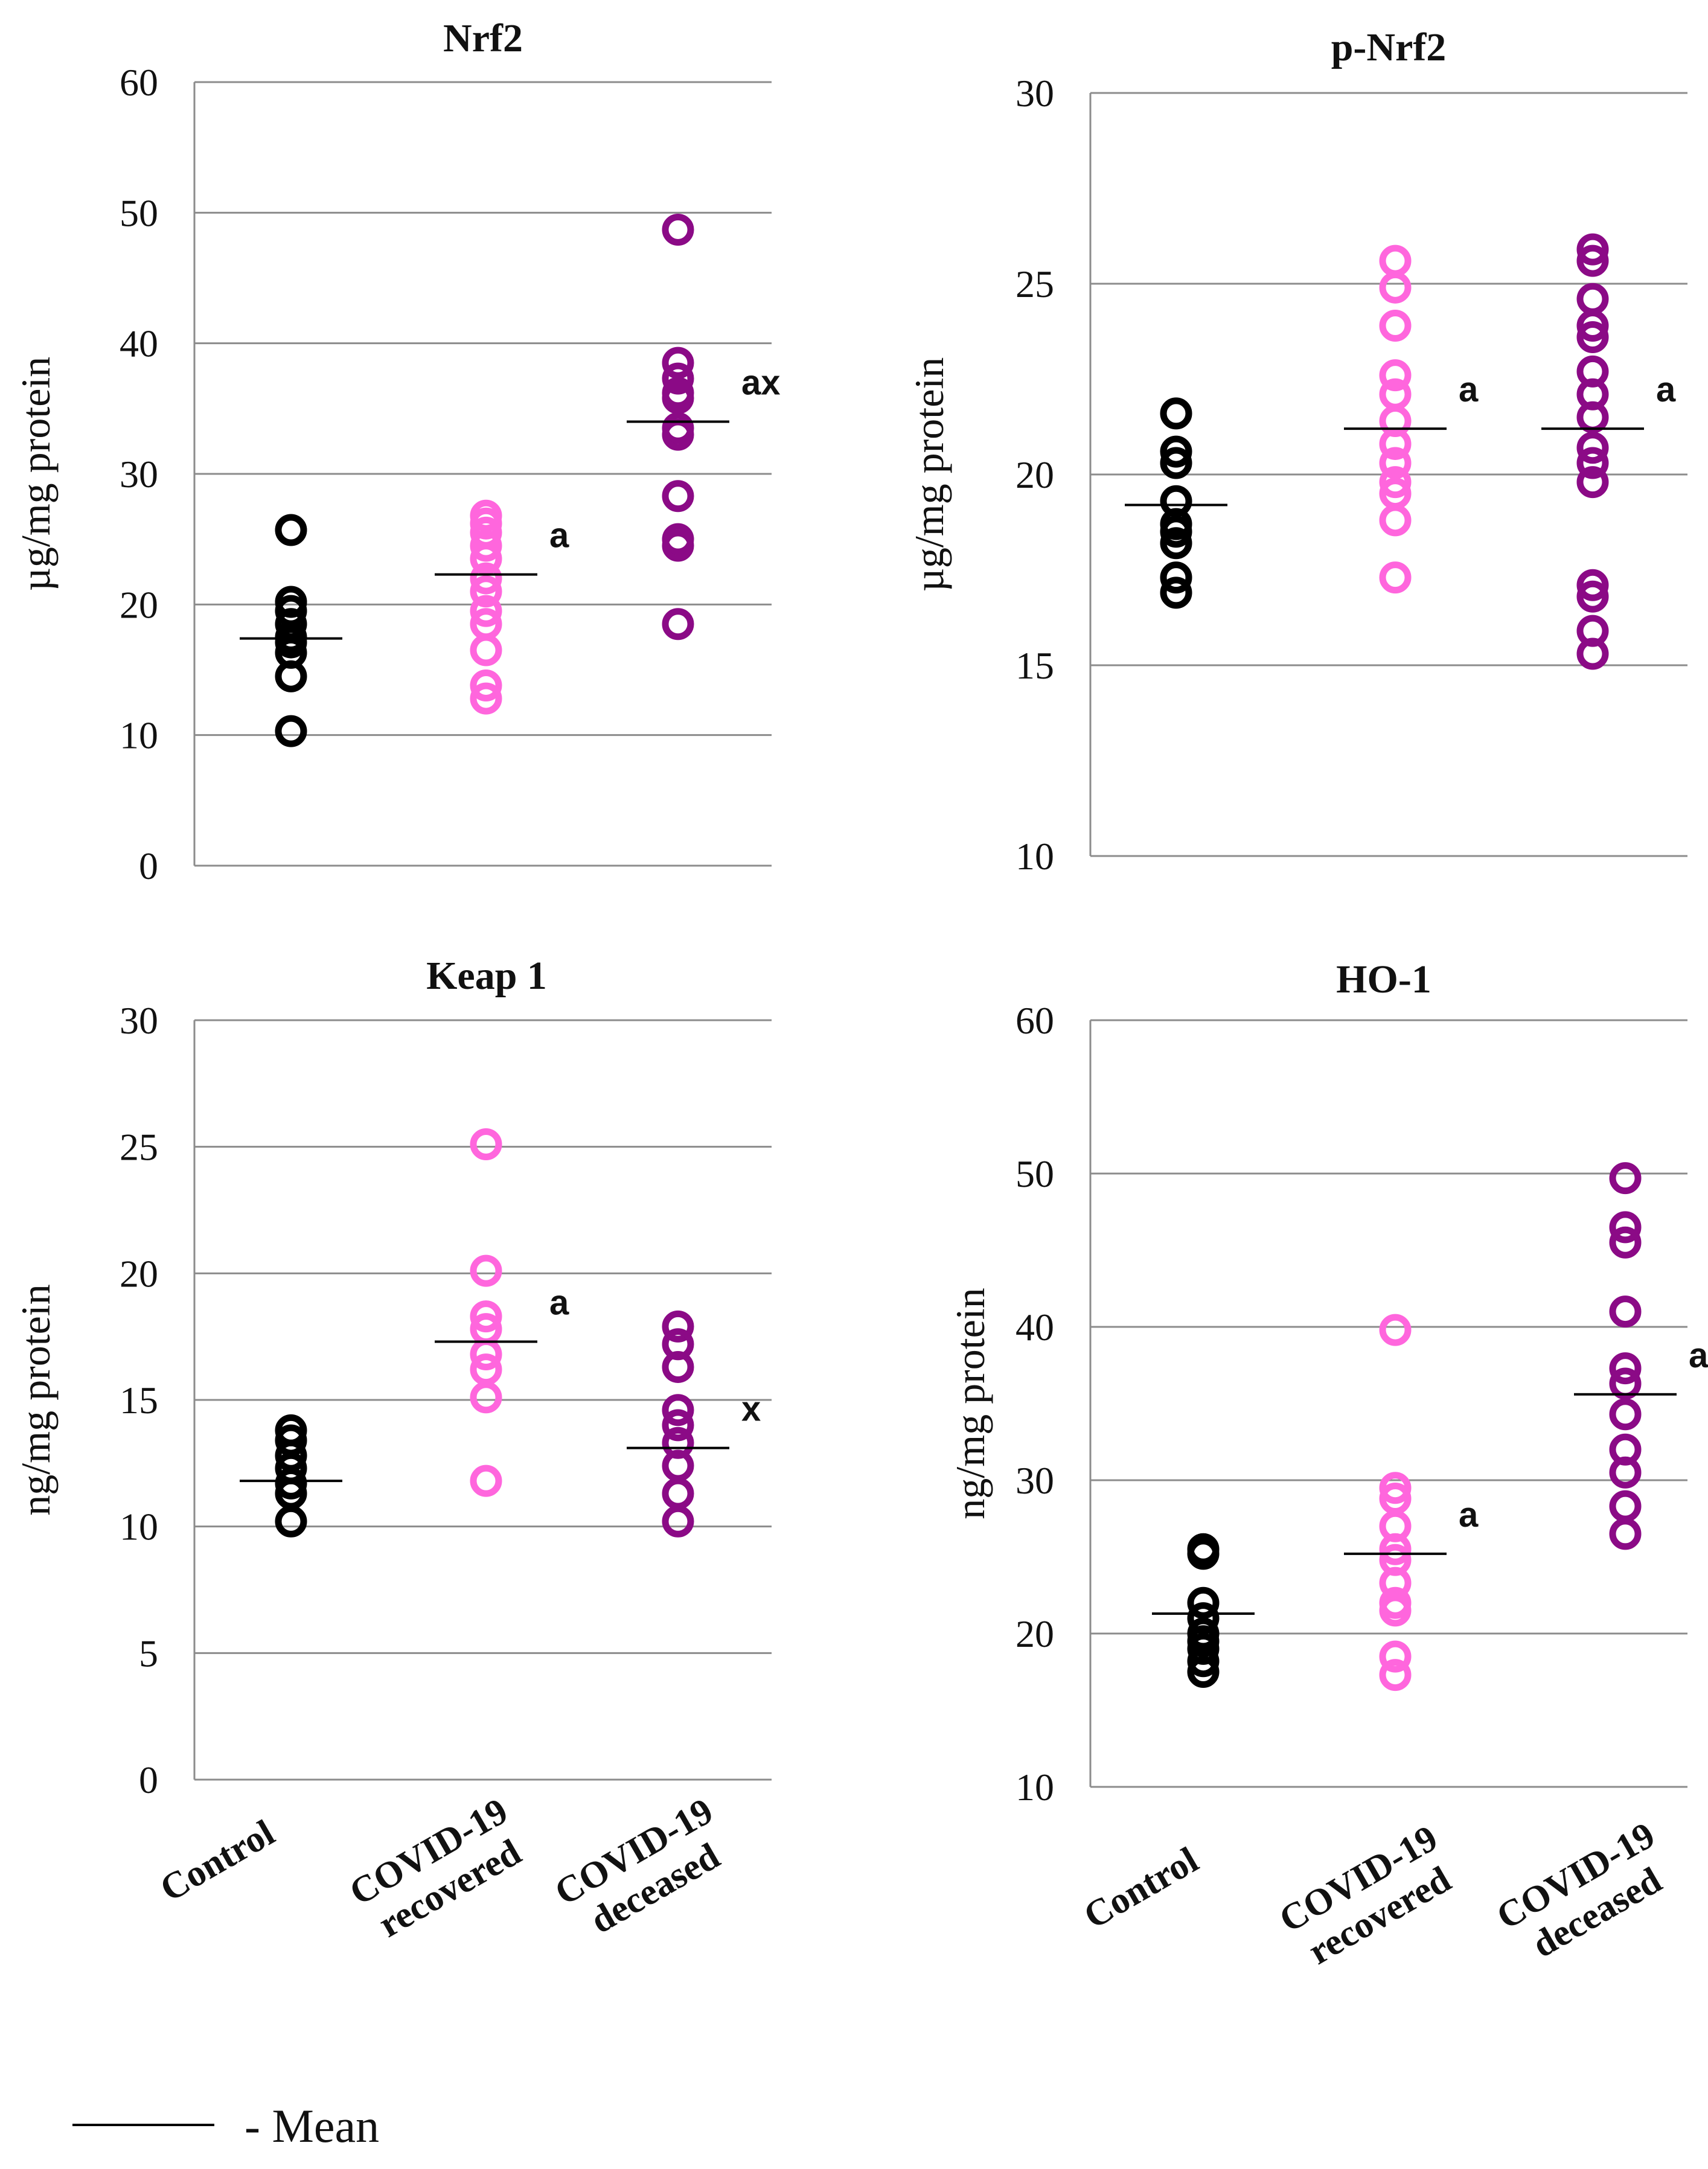 The width and height of the screenshot is (1708, 2169). Describe the element at coordinates (447, 1870) in the screenshot. I see `x-category-labels-left: Control COVID-19recovered COVID-19deceased` at that location.